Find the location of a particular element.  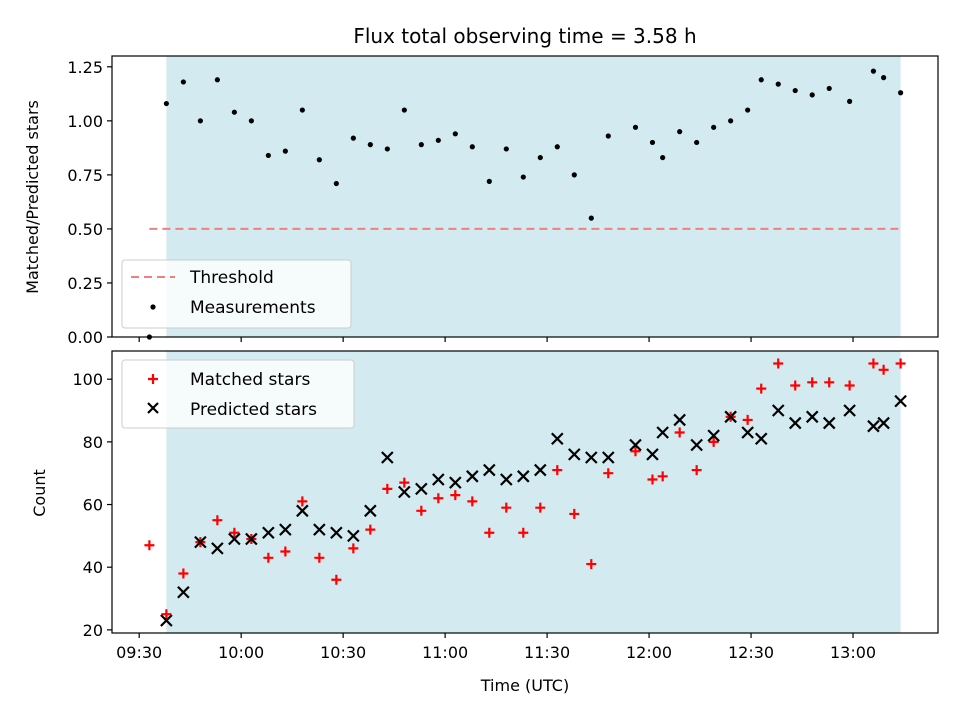

x-tick-label: 10:00 is located at coordinates (241, 652).